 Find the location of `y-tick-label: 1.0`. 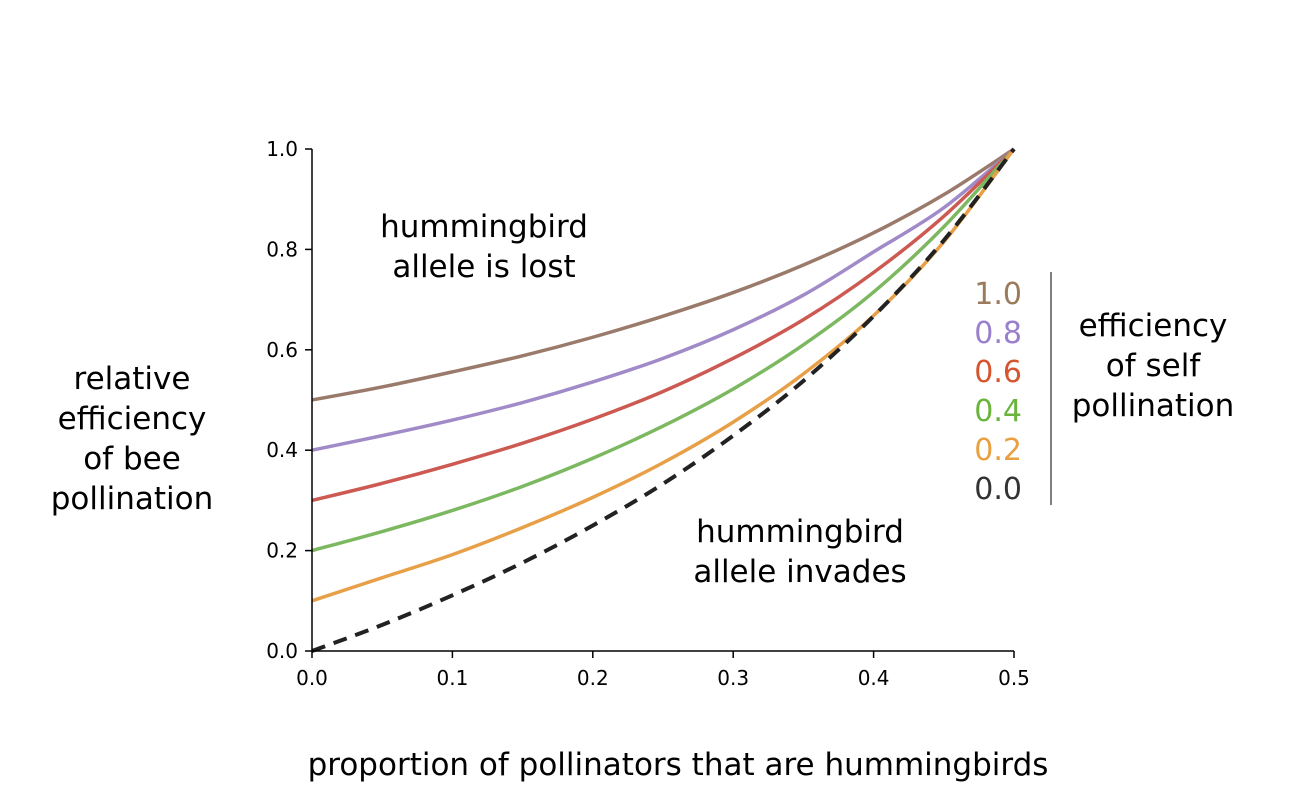

y-tick-label: 1.0 is located at coordinates (282, 149).